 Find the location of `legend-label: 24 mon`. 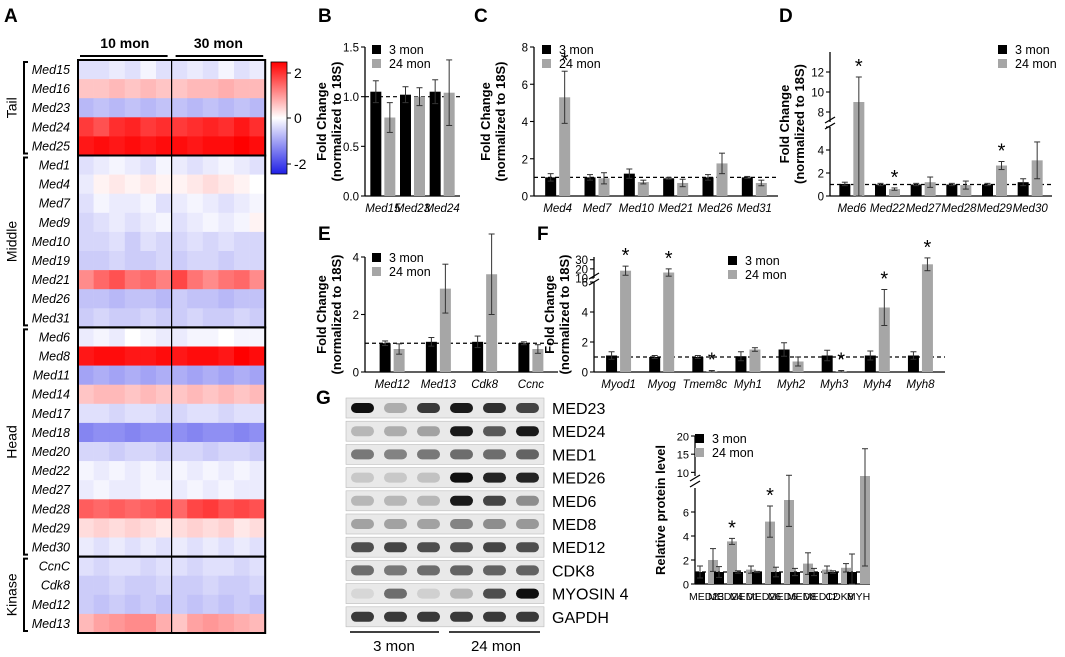

legend-label: 24 mon is located at coordinates (733, 453).